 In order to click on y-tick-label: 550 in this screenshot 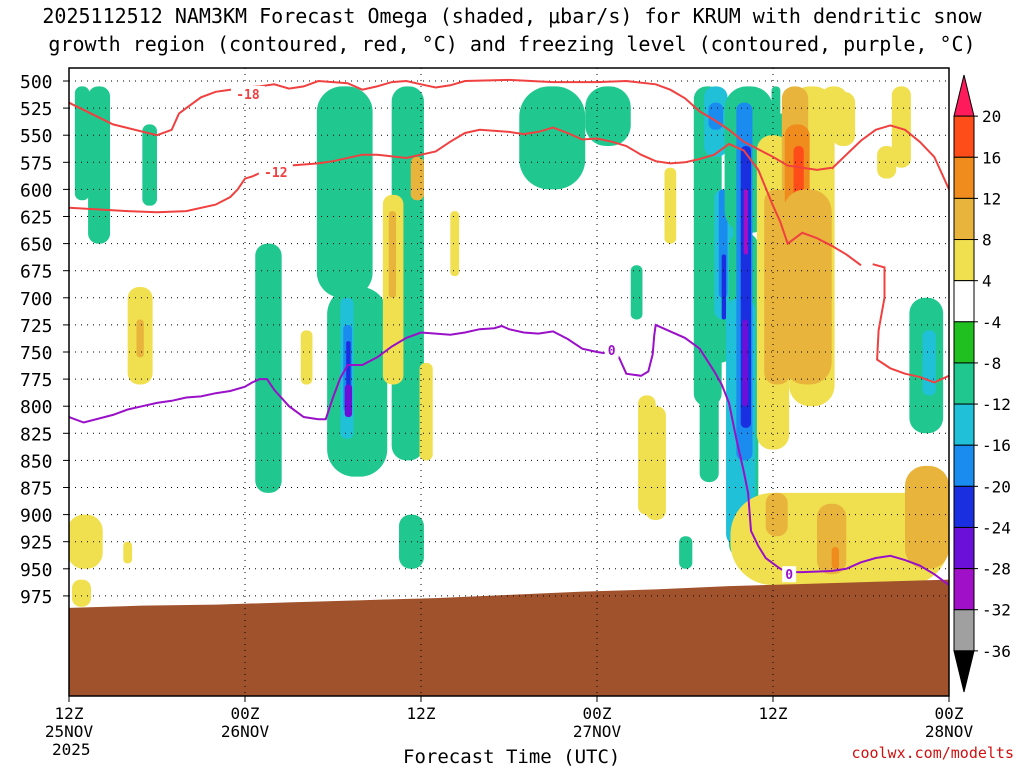, I will do `click(36, 136)`.